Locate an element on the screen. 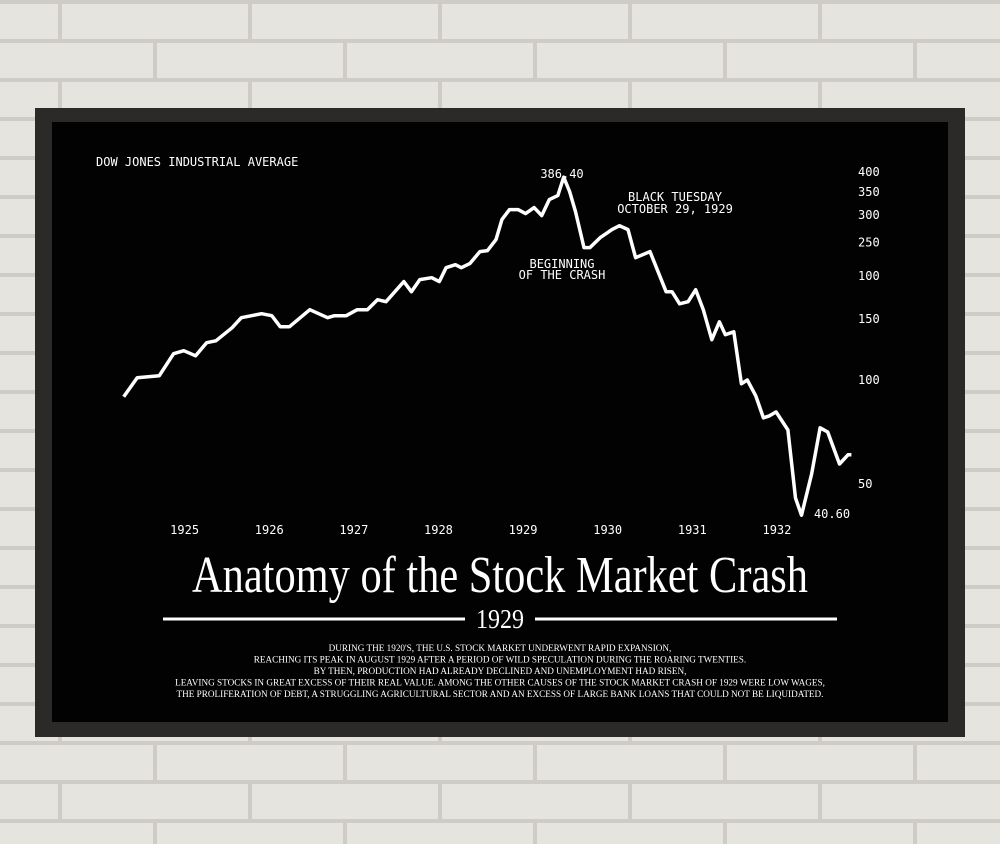  annotation: 40.60 is located at coordinates (832, 514).